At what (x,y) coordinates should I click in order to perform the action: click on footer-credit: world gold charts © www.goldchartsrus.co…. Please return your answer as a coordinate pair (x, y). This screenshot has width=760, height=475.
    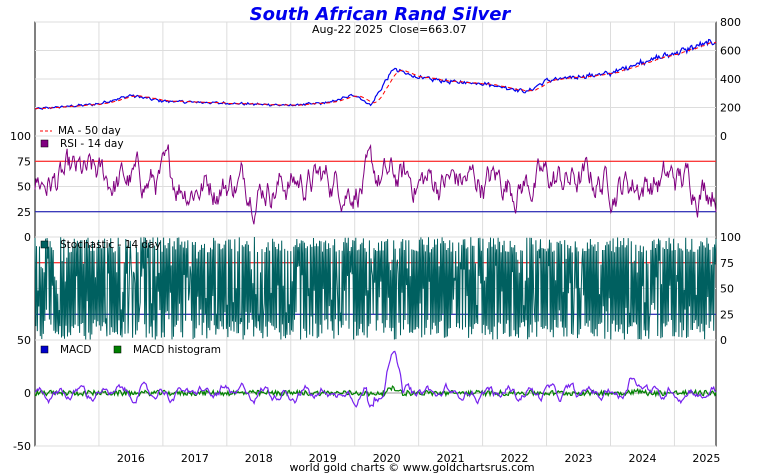
    Looking at the image, I should click on (411, 467).